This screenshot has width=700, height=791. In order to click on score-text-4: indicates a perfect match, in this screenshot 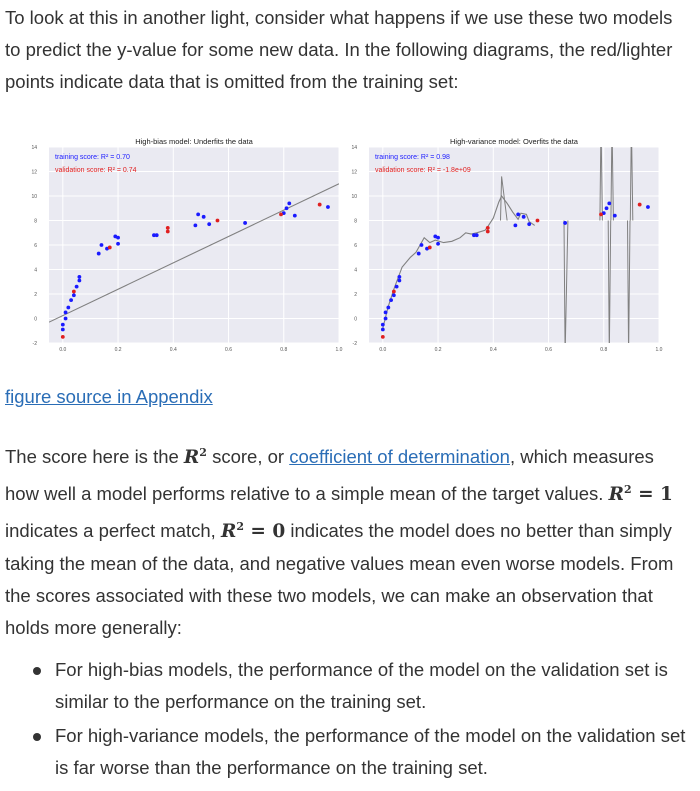, I will do `click(113, 531)`.